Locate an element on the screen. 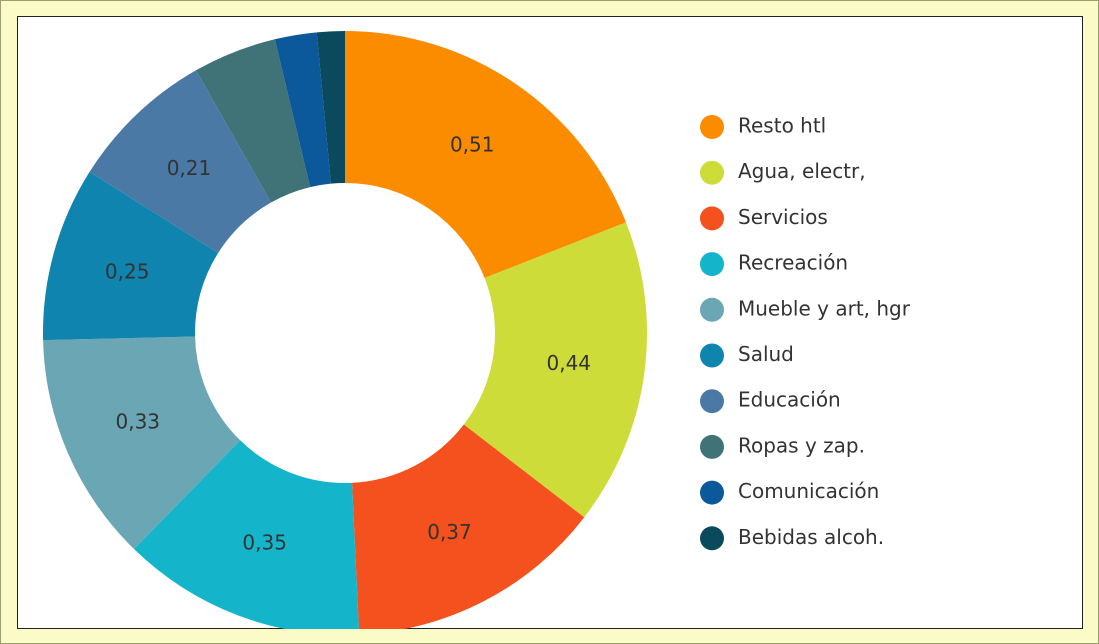 The height and width of the screenshot is (644, 1099). slice-label: 0,25 is located at coordinates (127, 271).